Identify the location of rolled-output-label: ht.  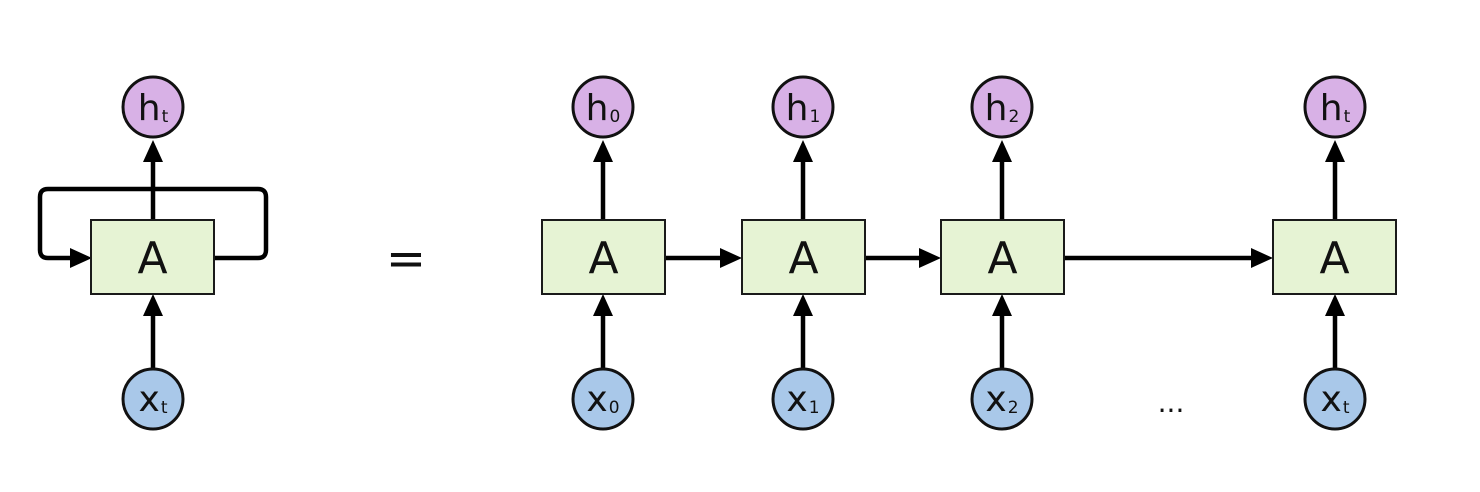
(153, 108).